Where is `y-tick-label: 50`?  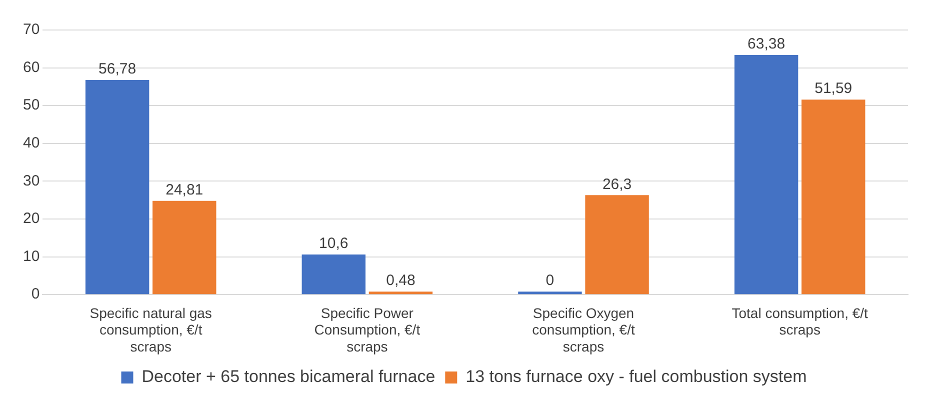 y-tick-label: 50 is located at coordinates (31, 105).